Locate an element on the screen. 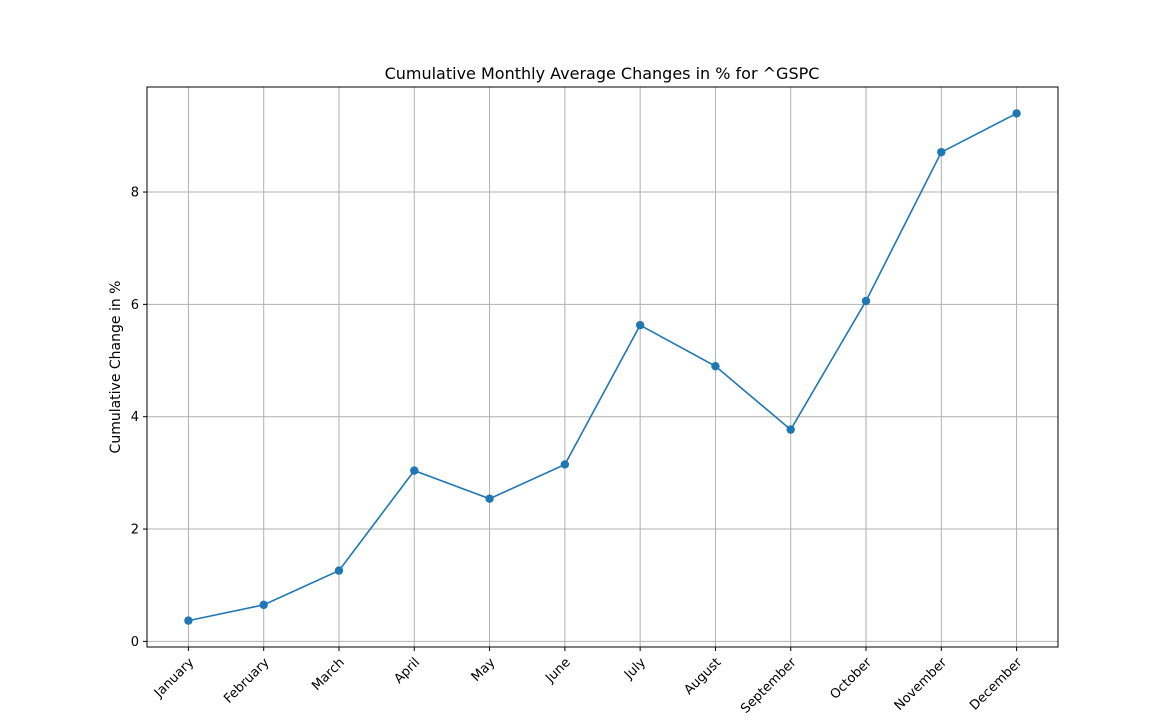 This screenshot has width=1176, height=726. x-tick-label: February is located at coordinates (247, 681).